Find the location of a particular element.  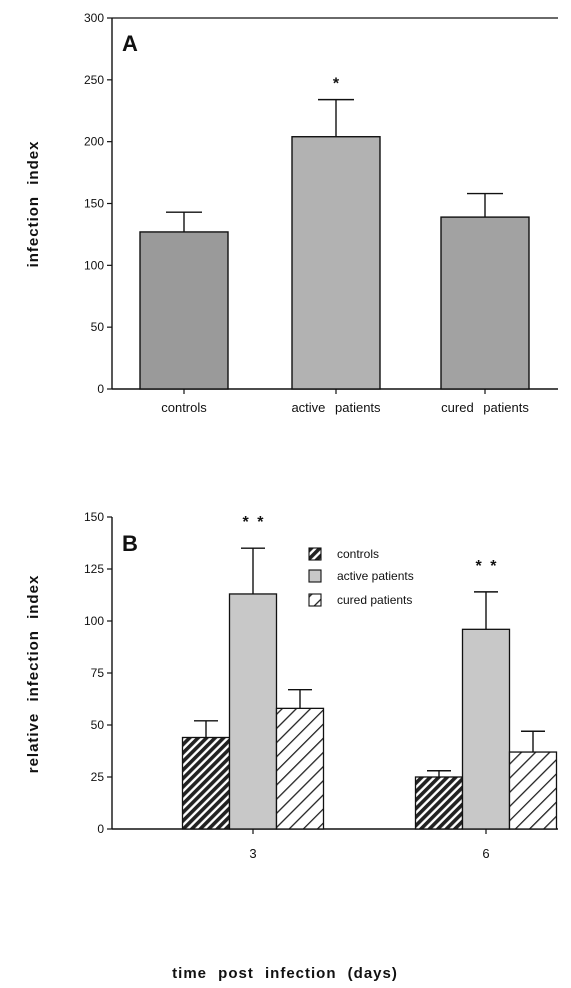

x-category-label-b: 6 is located at coordinates (485, 853).